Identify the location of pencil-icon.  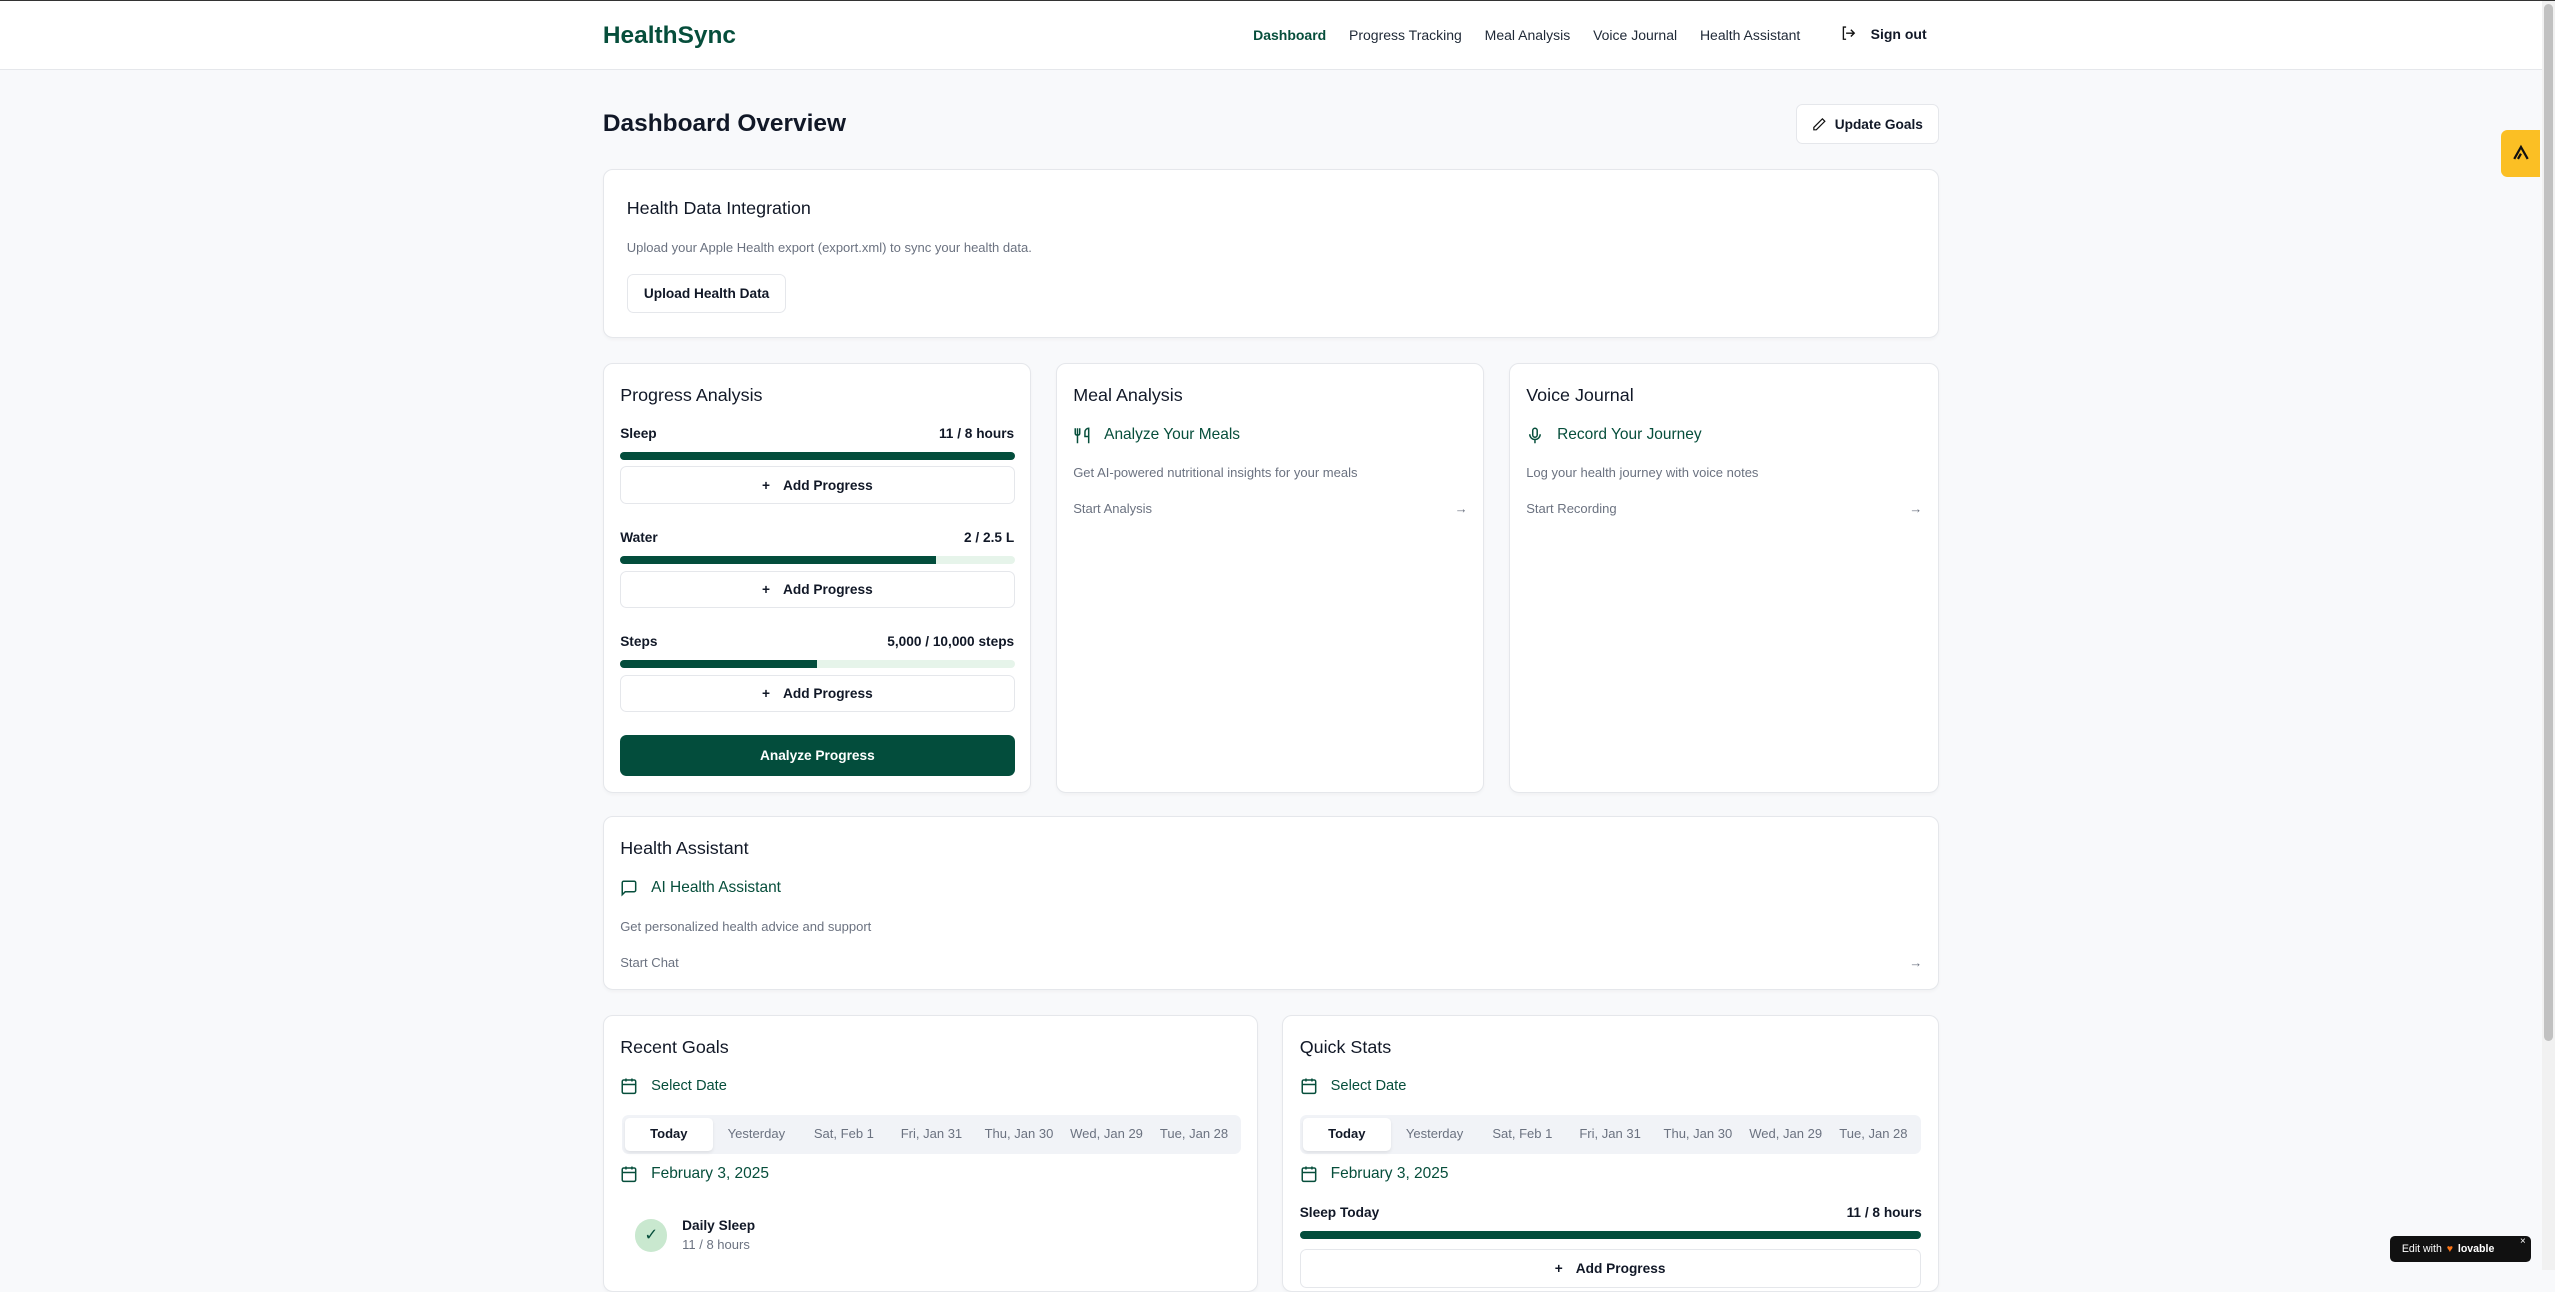
(1819, 124).